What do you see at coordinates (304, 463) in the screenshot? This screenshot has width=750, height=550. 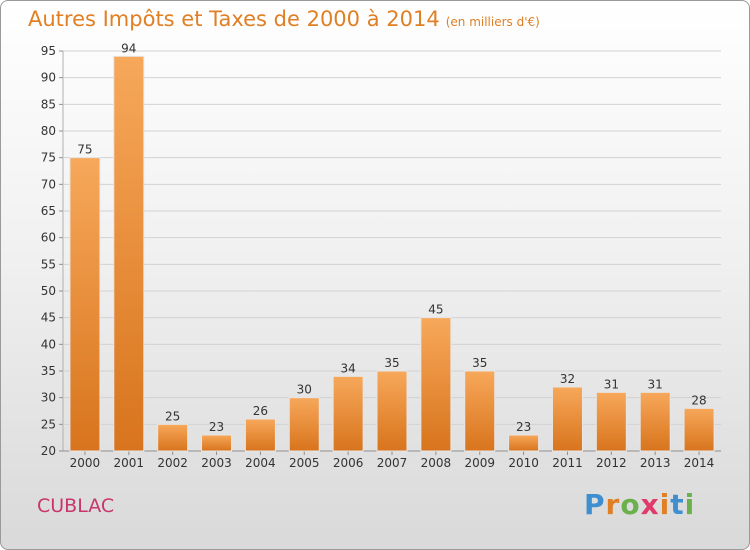 I see `x-tick-label: 2005` at bounding box center [304, 463].